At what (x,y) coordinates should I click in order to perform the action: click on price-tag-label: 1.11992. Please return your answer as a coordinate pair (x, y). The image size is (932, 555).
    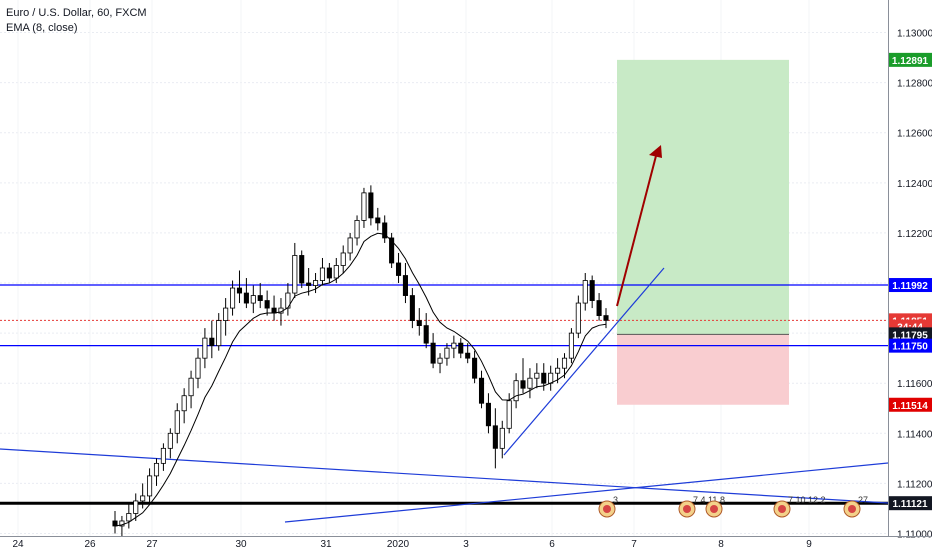
    Looking at the image, I should click on (910, 286).